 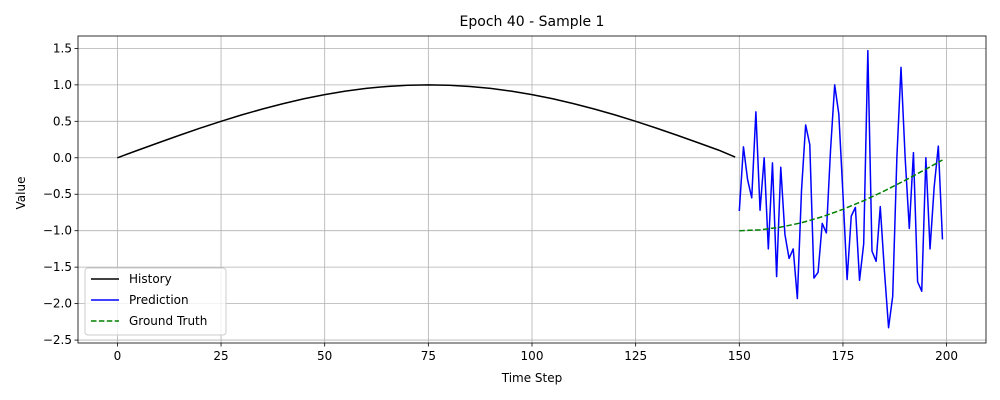 I want to click on legend-label: History, so click(x=150, y=279).